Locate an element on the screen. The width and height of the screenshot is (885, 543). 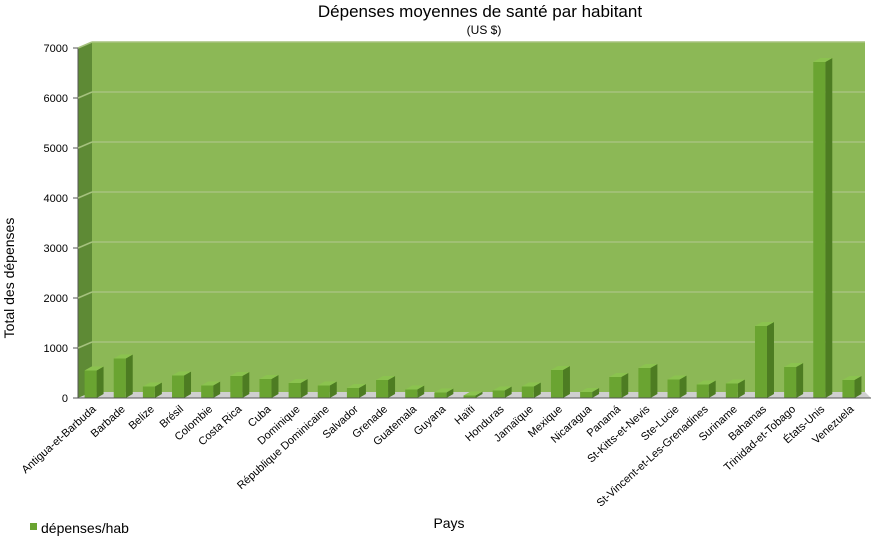
y-tick-label: 0 is located at coordinates (65, 399).